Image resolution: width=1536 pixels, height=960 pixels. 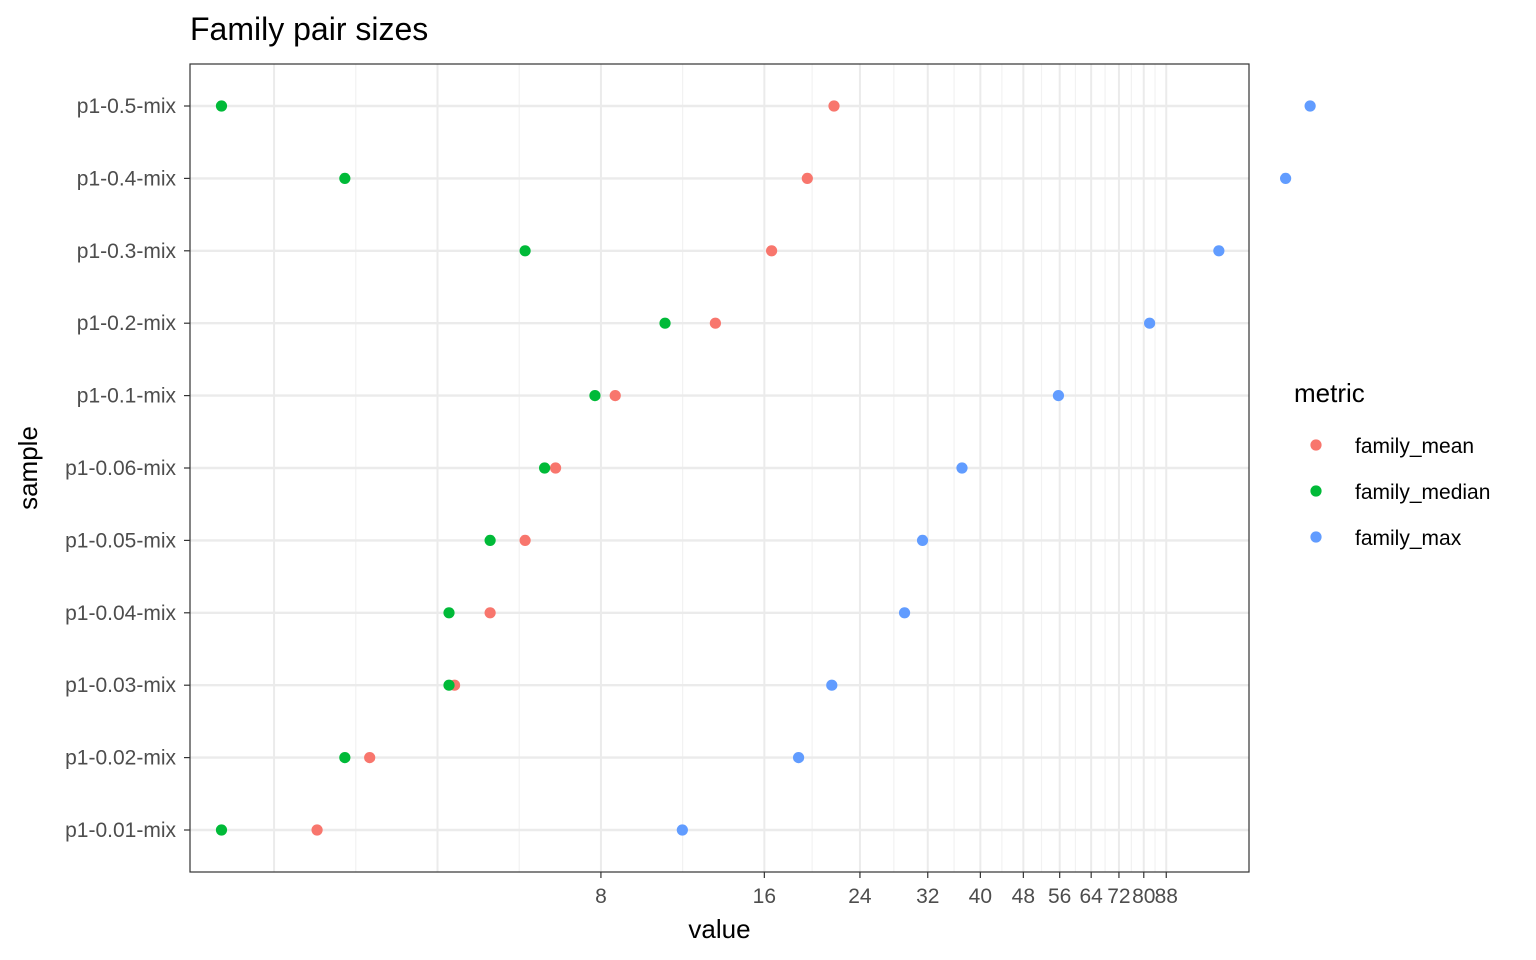 What do you see at coordinates (120, 540) in the screenshot?
I see `y-tick-label: p1-0.05-mix` at bounding box center [120, 540].